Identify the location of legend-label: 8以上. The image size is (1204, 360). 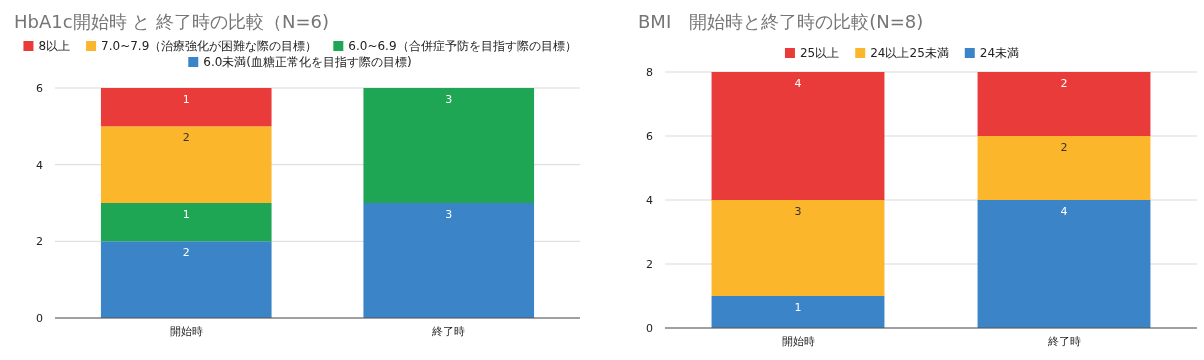
(54, 46).